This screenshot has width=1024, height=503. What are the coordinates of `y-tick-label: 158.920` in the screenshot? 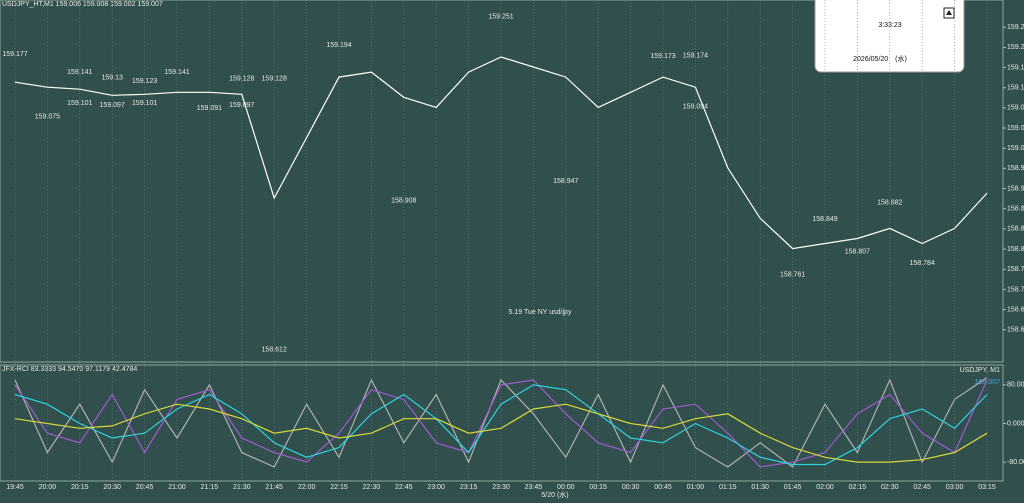 It's located at (1015, 188).